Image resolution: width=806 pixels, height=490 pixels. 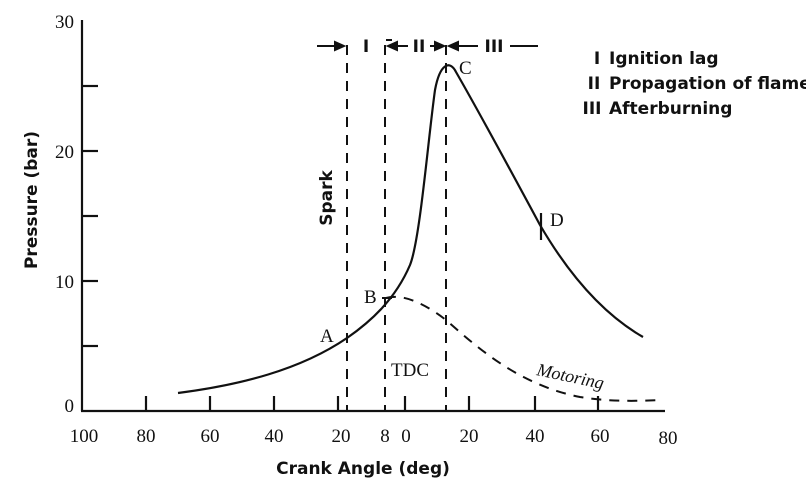 I want to click on legend-text: Afterburning, so click(x=670, y=109).